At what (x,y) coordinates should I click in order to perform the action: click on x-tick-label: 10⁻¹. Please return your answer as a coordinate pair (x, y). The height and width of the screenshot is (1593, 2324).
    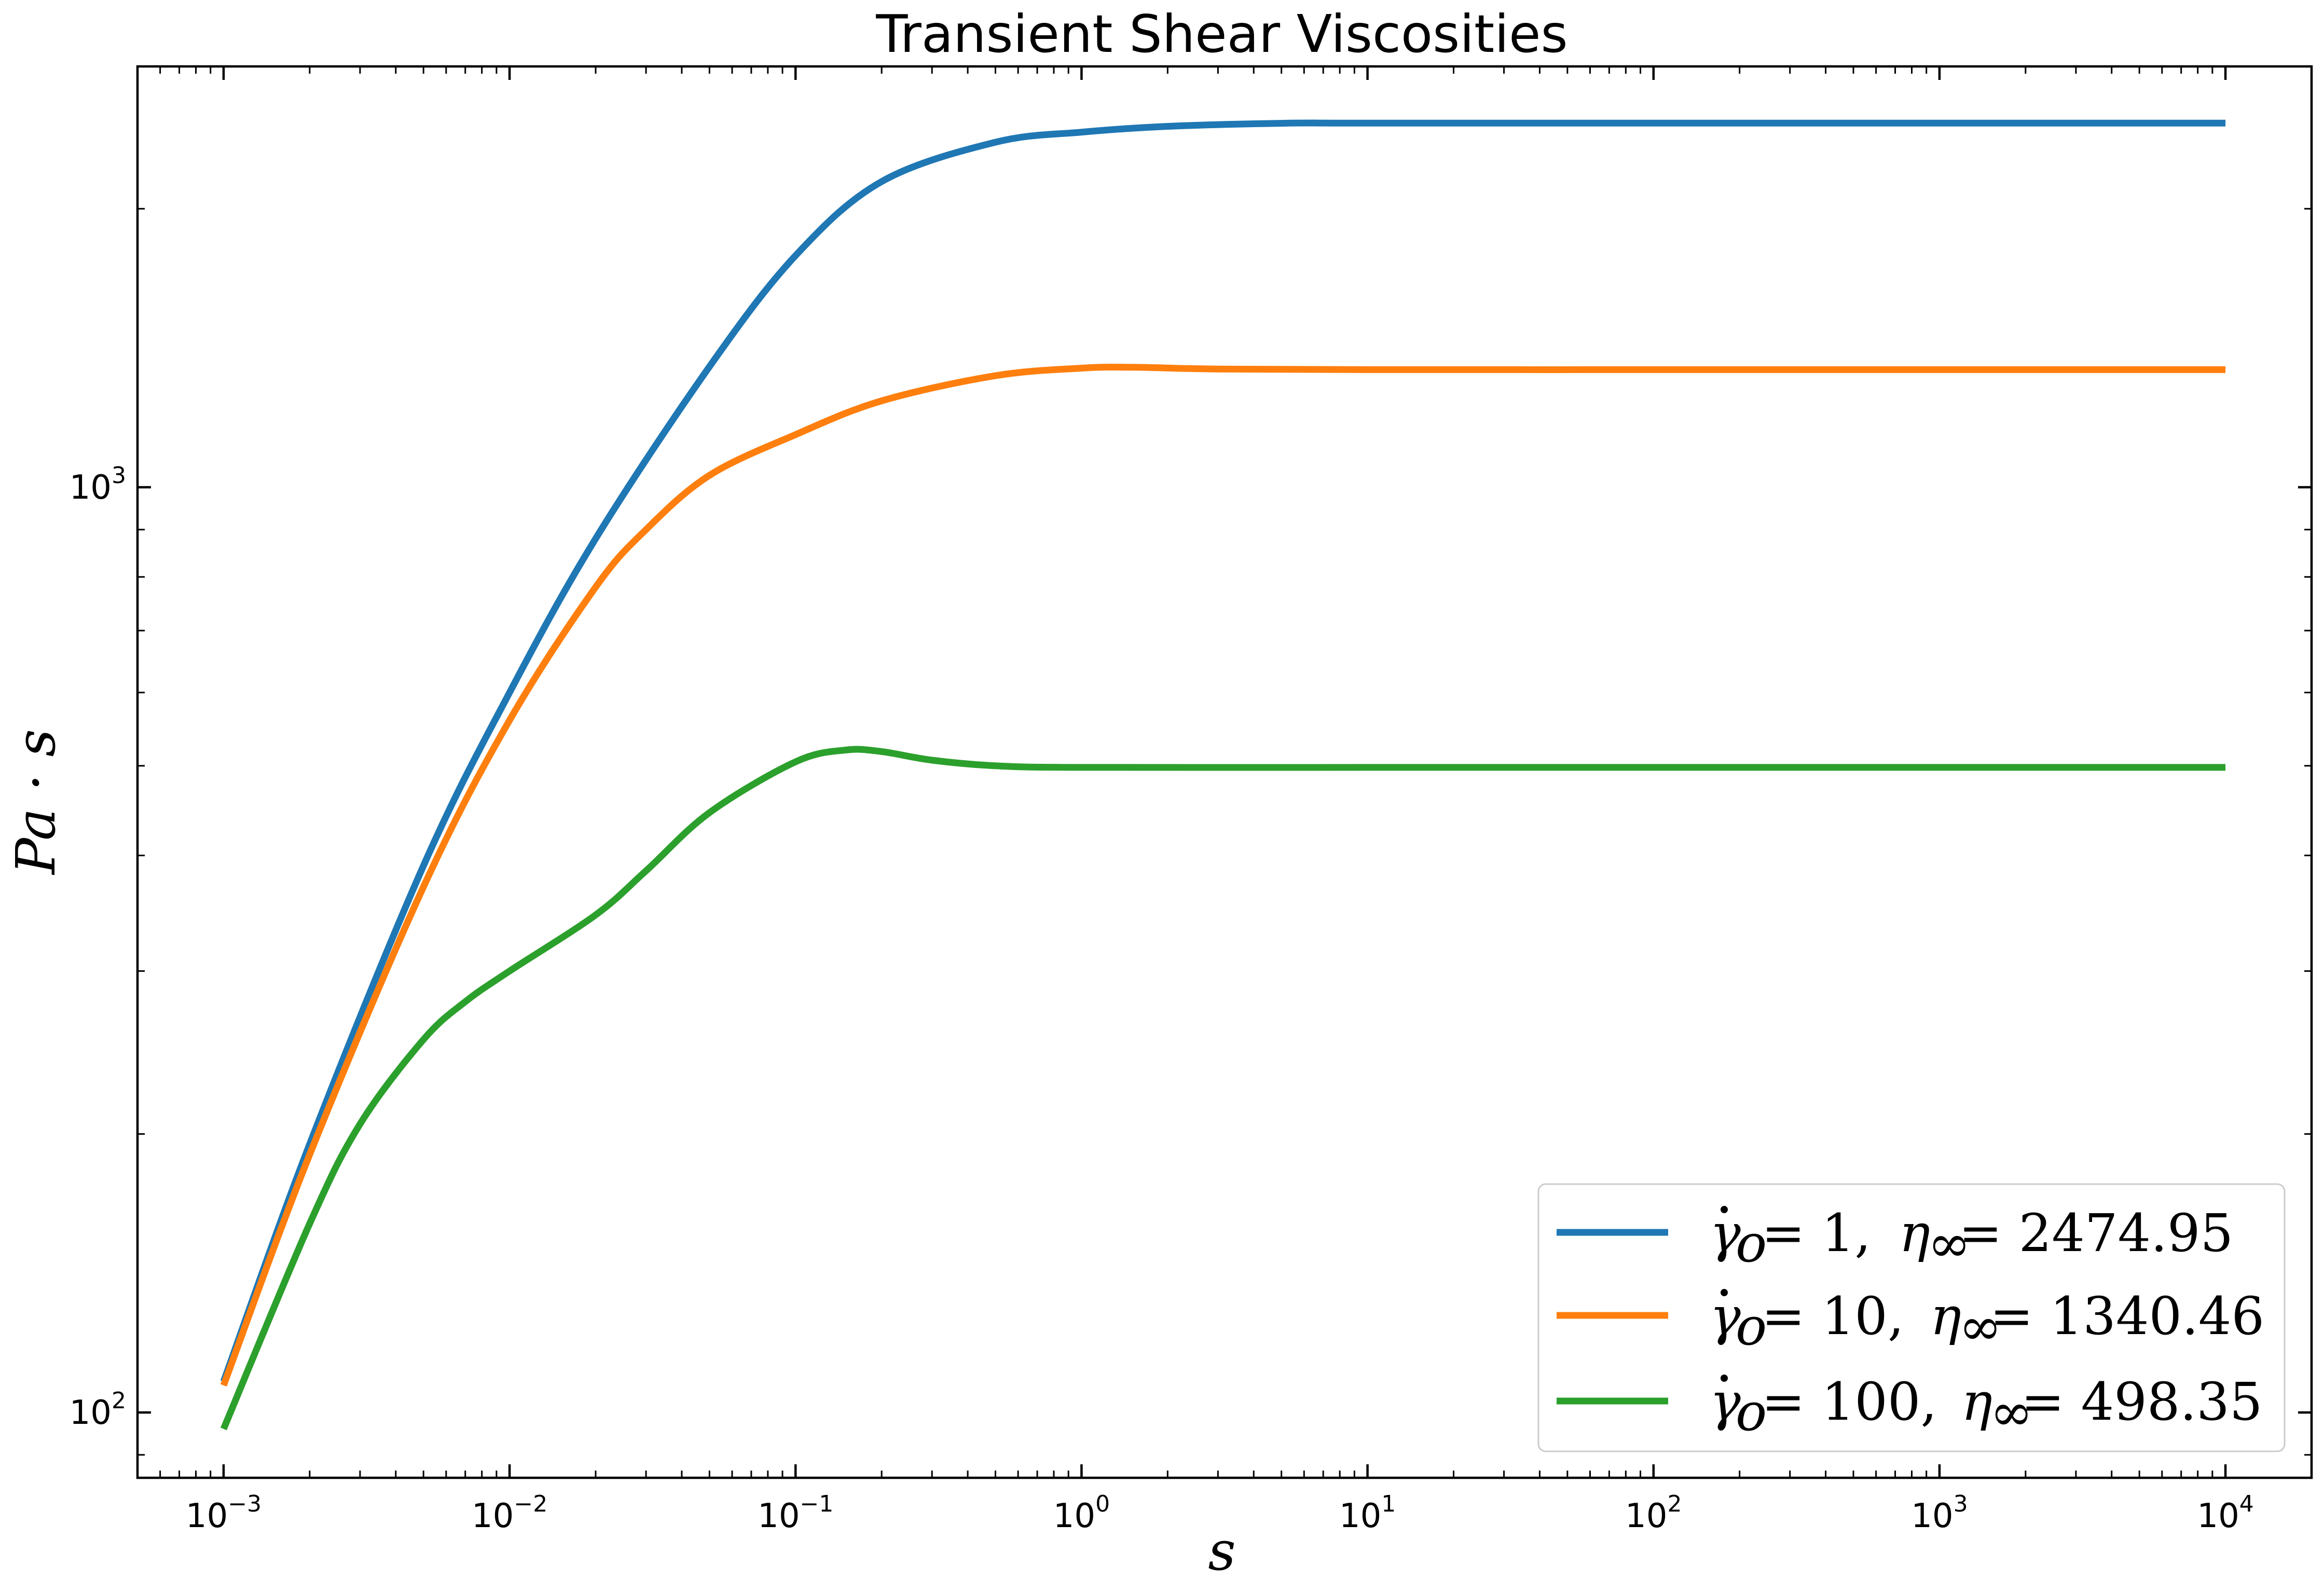
    Looking at the image, I should click on (795, 1513).